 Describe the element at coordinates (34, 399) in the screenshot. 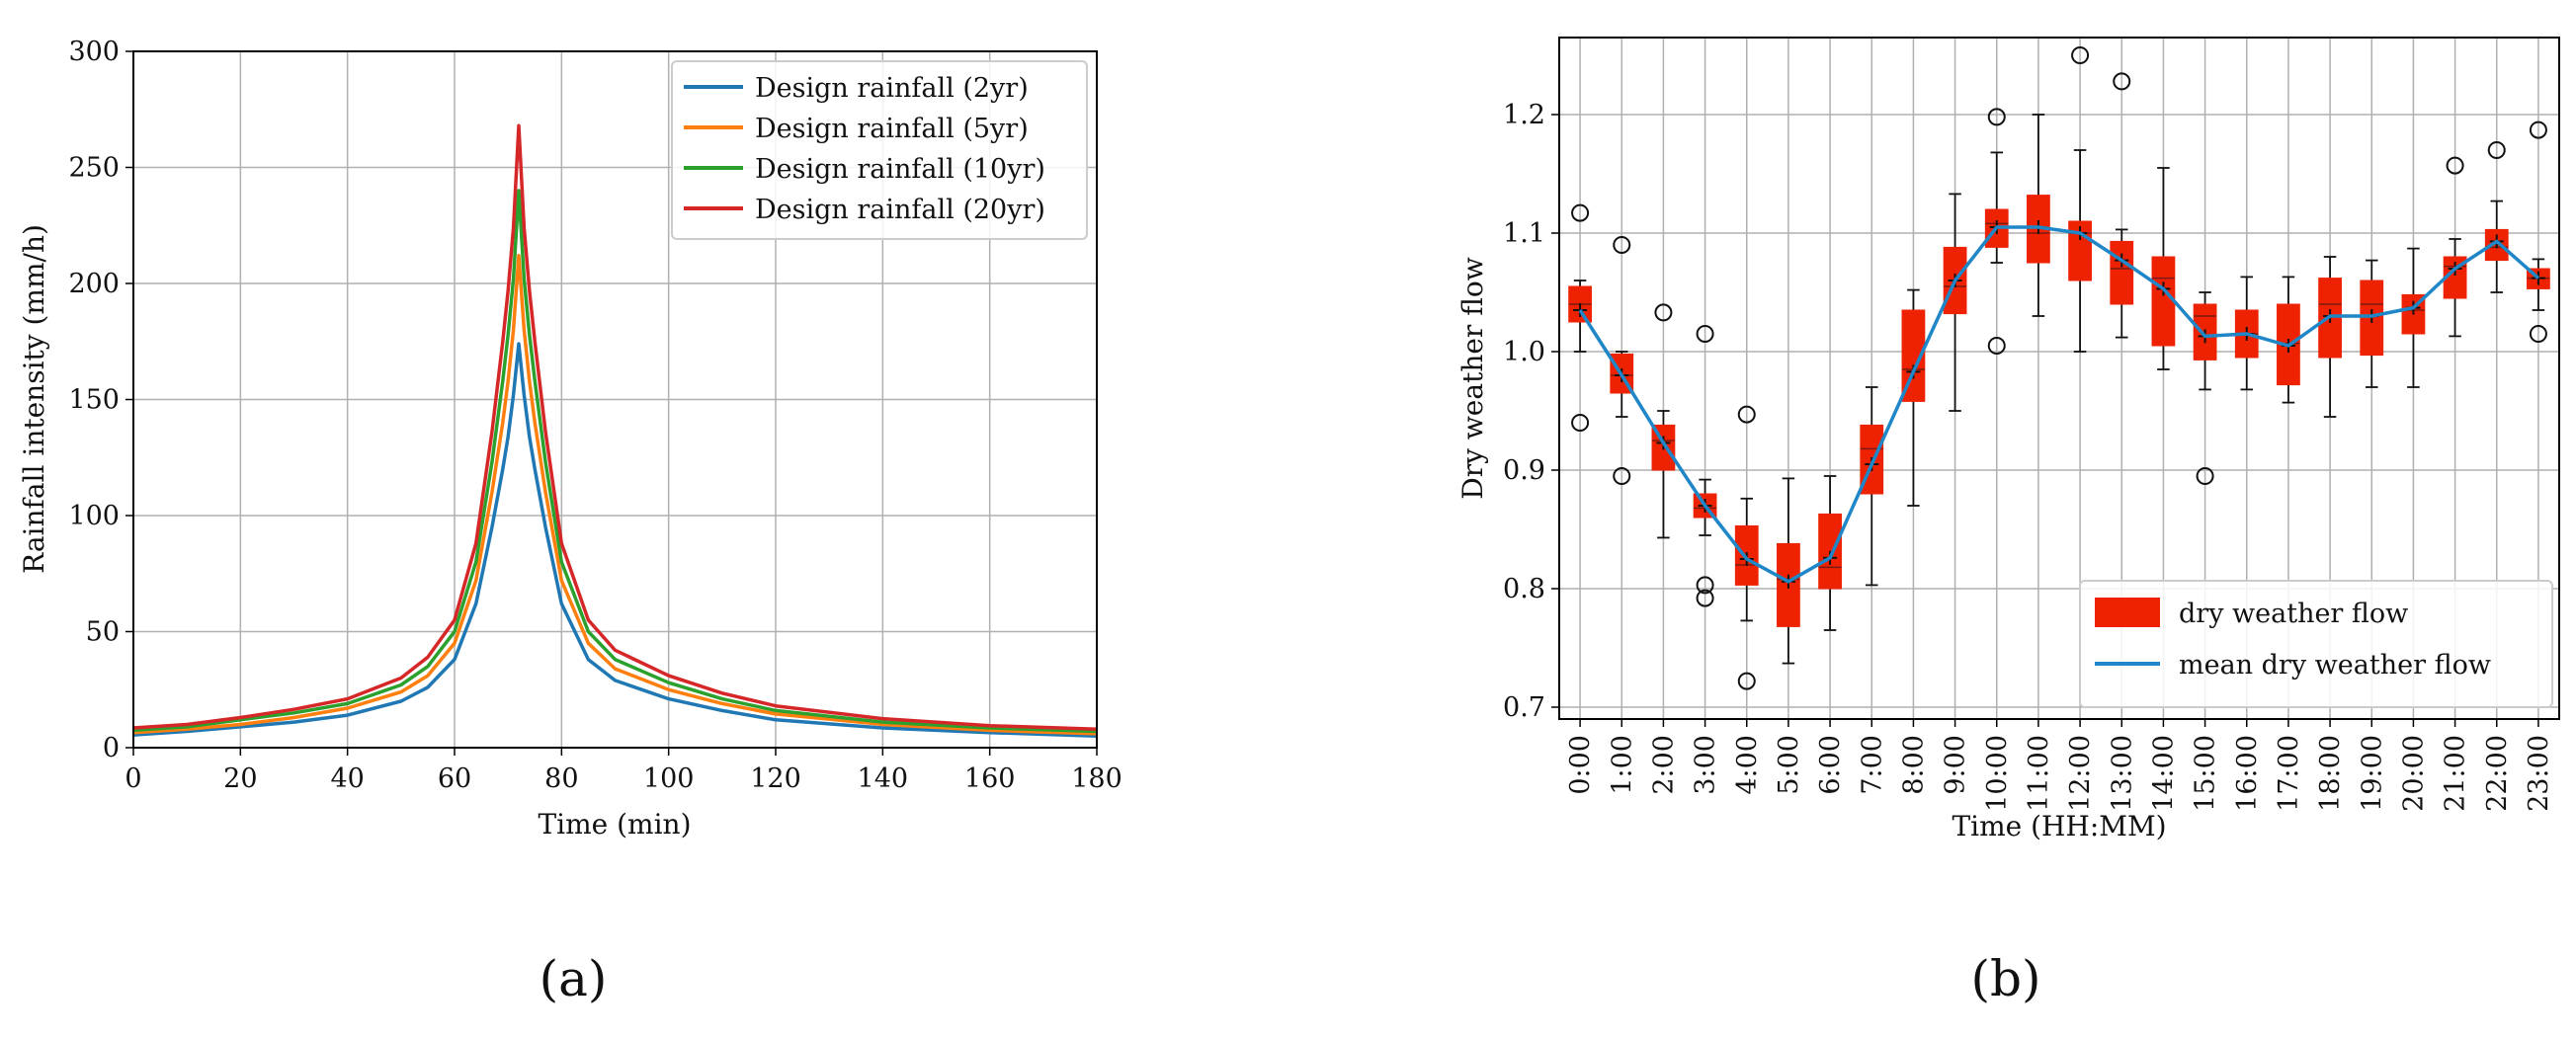

I see `chart-a-y-axis-label: Rainfall intensity (mm/h)` at that location.